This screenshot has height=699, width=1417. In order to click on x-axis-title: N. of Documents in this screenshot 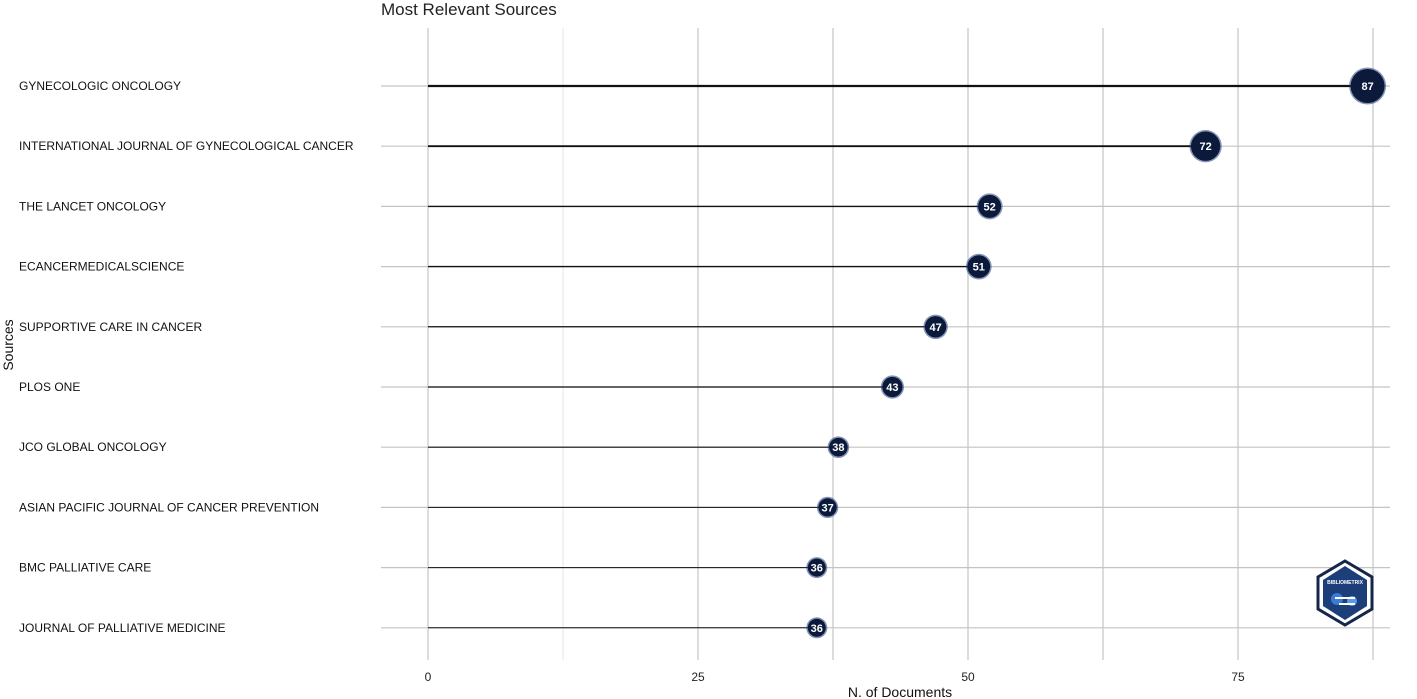, I will do `click(900, 691)`.